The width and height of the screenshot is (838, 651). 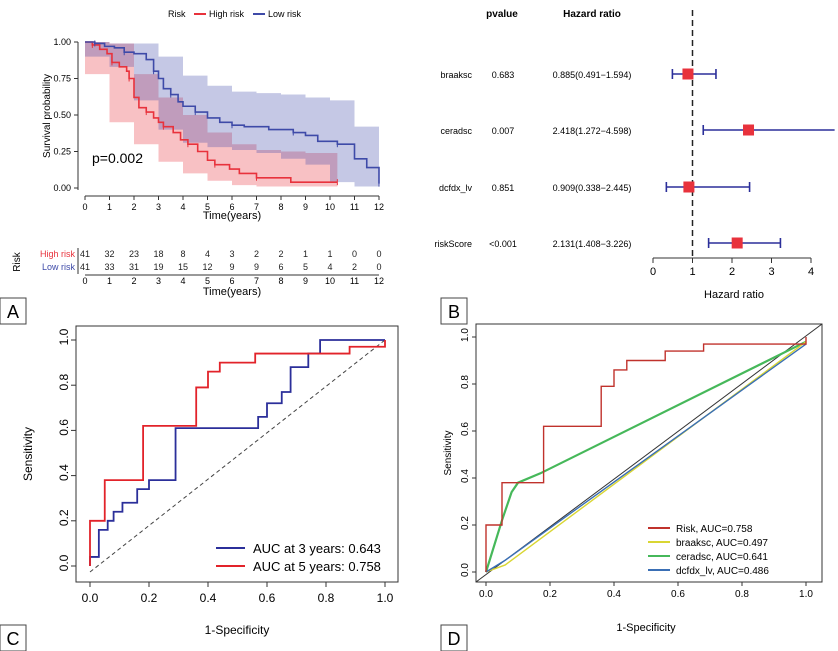 I want to click on x-tick-label: 11, so click(x=354, y=207).